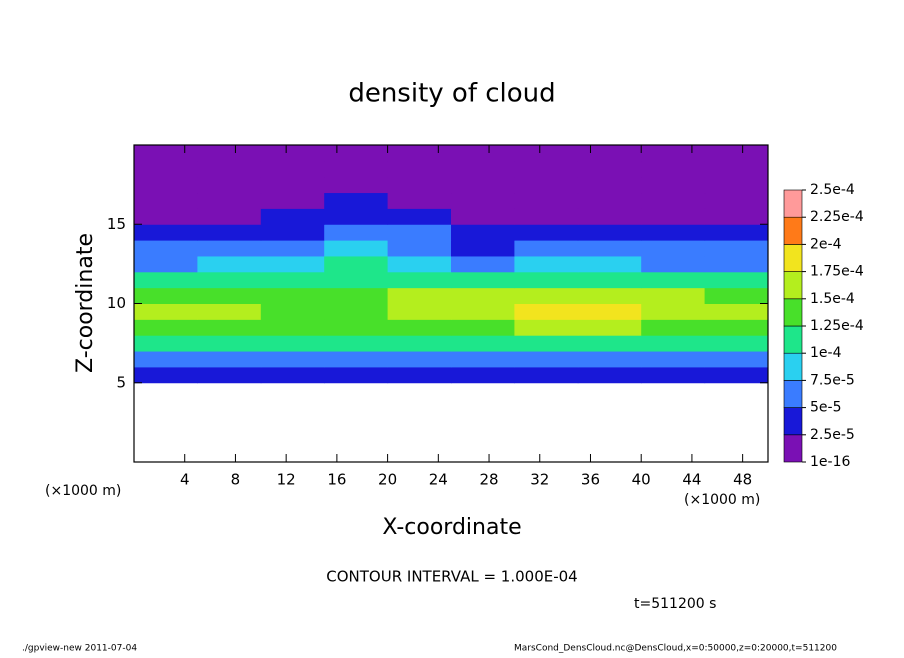  What do you see at coordinates (826, 244) in the screenshot?
I see `colorbar-label: 2e-4` at bounding box center [826, 244].